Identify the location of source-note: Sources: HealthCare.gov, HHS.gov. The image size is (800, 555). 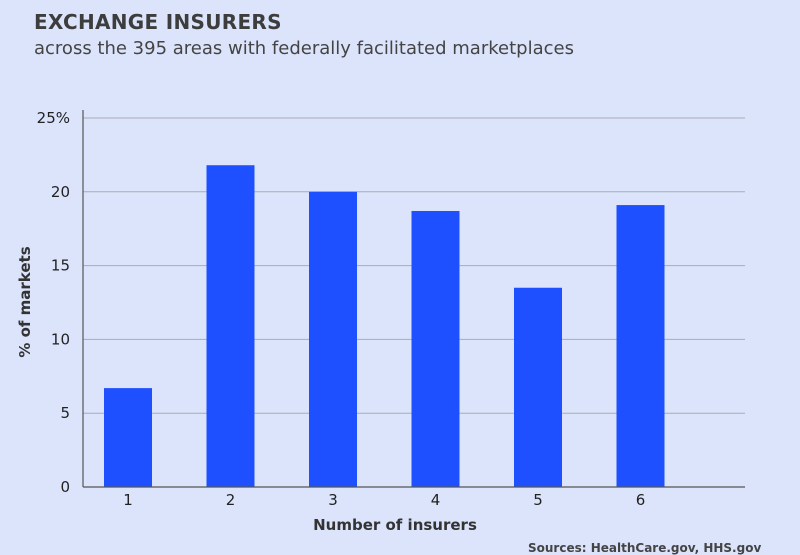
(645, 548).